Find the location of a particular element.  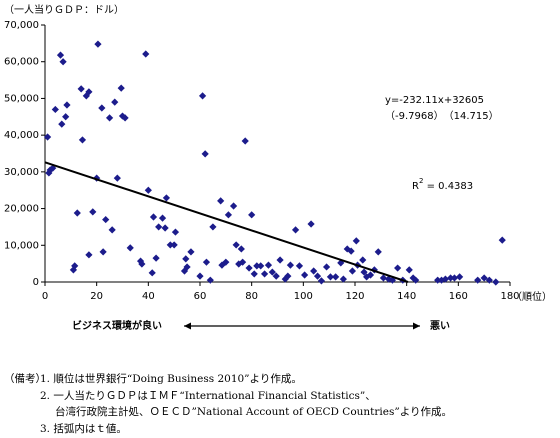

y-axis-title: （一人当りＧＤＰ：ドル） is located at coordinates (64, 9).